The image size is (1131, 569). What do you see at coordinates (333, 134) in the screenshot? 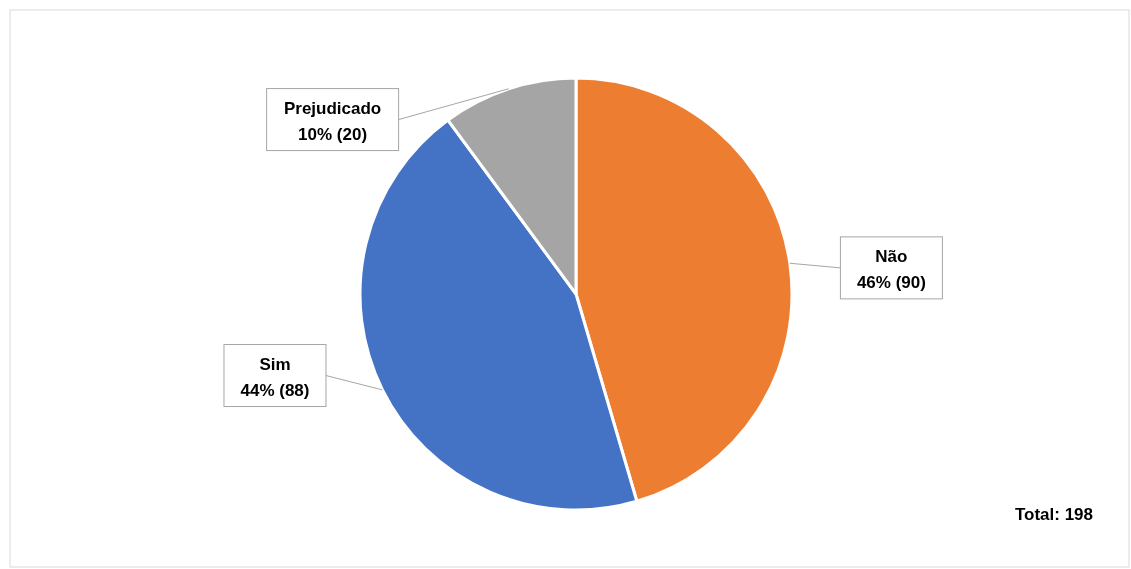
I see `data-label: 10% (20)` at bounding box center [333, 134].